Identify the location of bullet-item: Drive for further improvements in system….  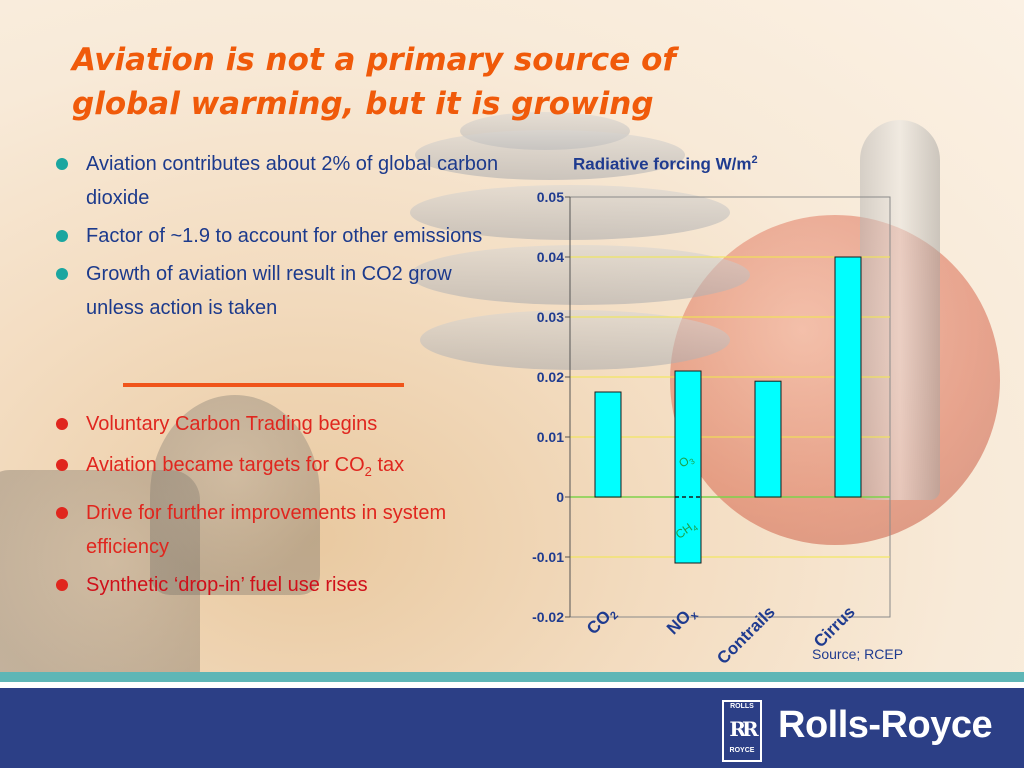
(277, 530).